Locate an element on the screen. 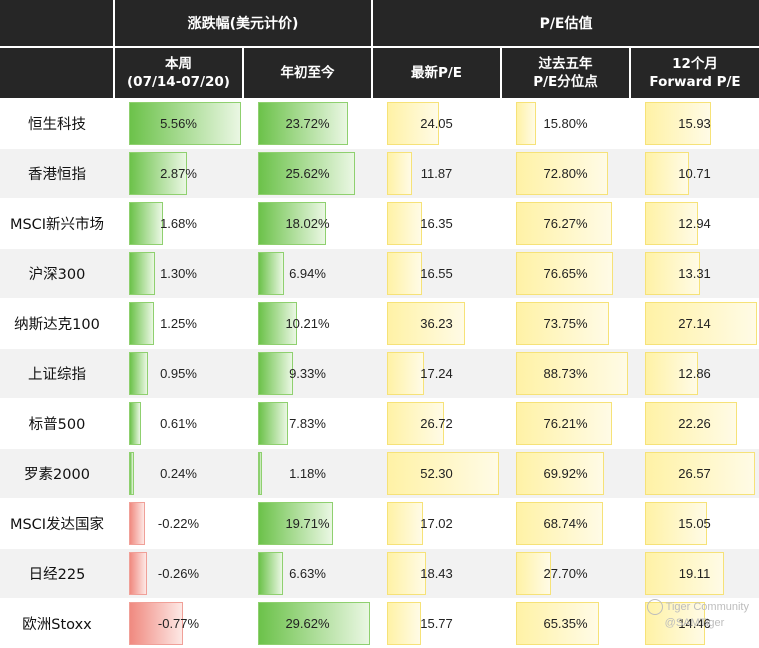 This screenshot has height=648, width=759. fwd-cell: 12.86 is located at coordinates (694, 374).